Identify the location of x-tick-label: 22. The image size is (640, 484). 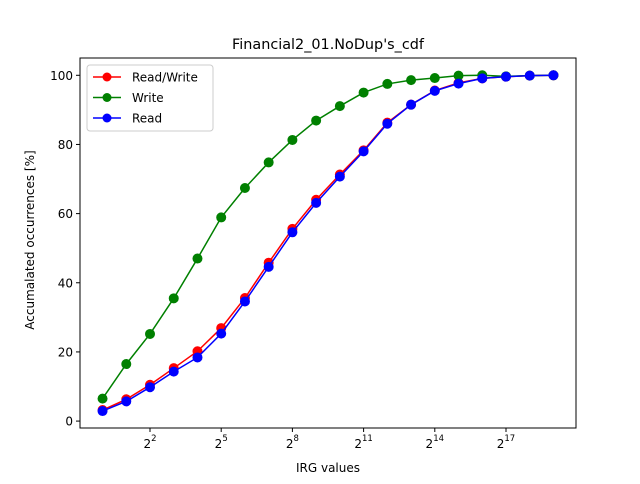
(149, 442).